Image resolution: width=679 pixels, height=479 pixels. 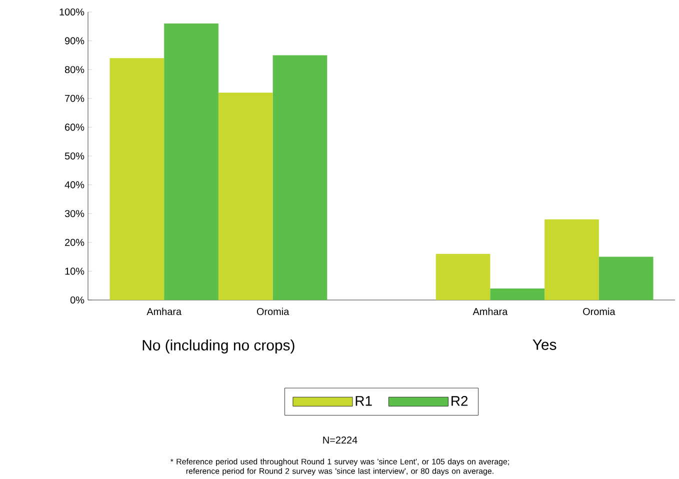 I want to click on text: No (including no crops), so click(x=218, y=347).